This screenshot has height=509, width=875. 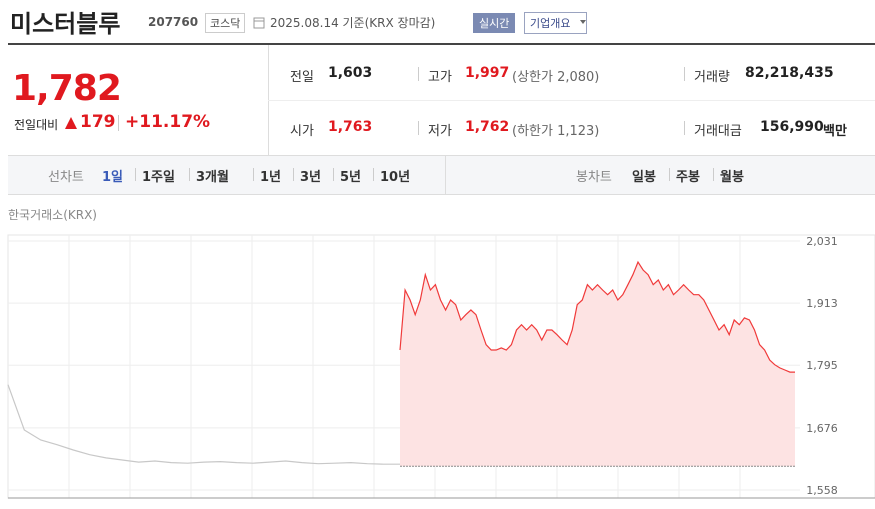 I want to click on change-label: 전일대비, so click(x=36, y=125).